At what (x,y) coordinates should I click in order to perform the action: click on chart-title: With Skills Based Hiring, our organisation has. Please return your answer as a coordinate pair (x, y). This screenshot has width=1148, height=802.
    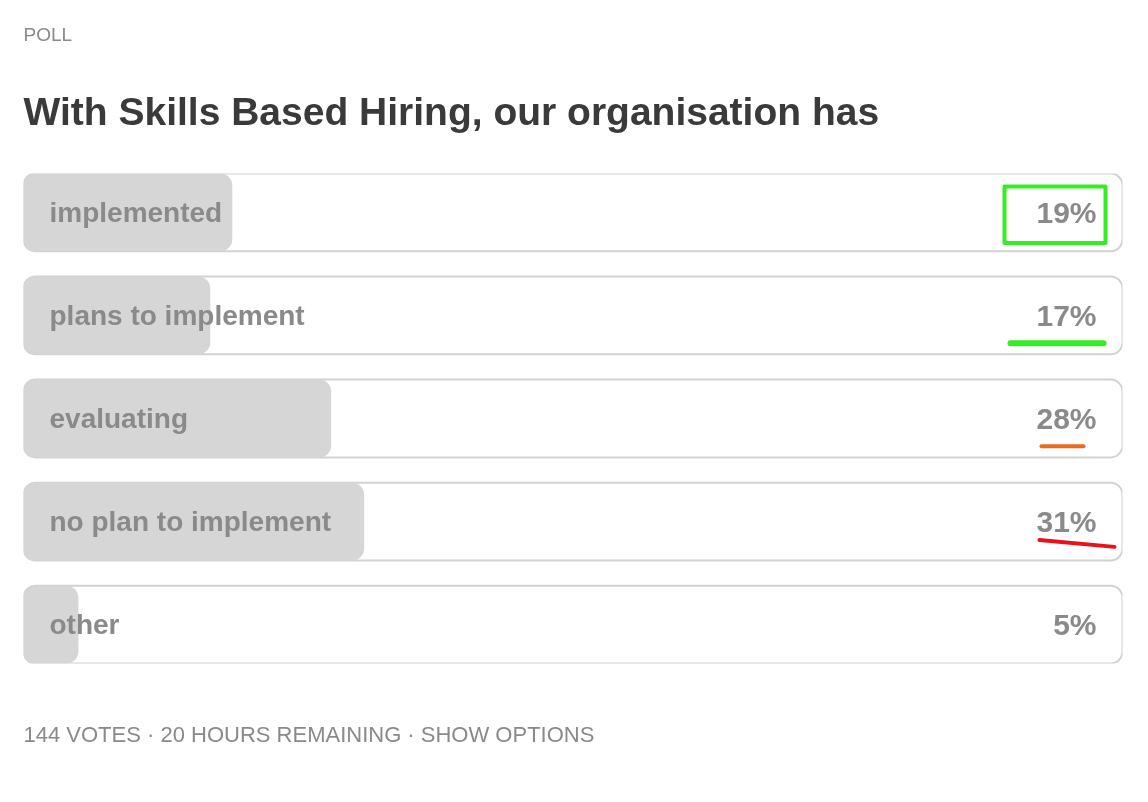
    Looking at the image, I should click on (451, 111).